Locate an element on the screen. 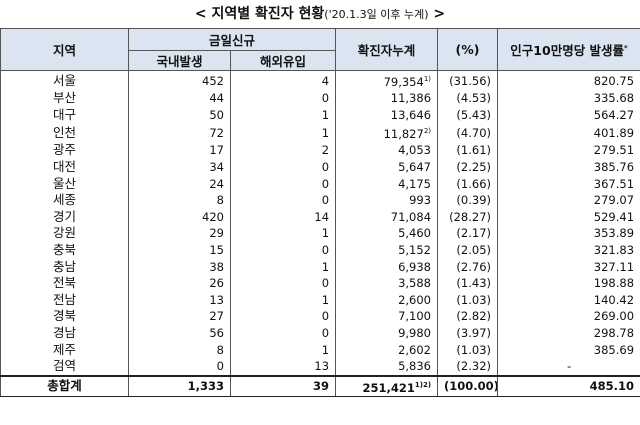  cell: 4,053 is located at coordinates (387, 150).